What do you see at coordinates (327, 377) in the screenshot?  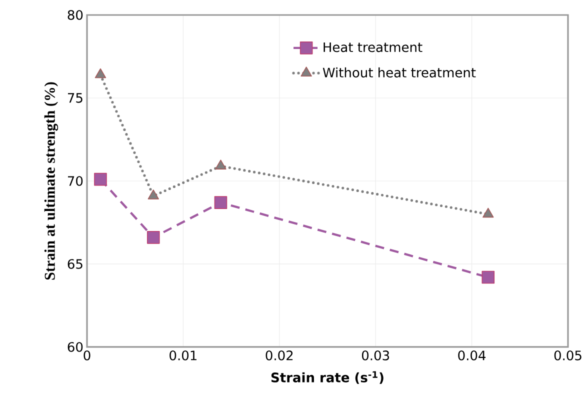 I see `x-axis-title: Strain rate (s$^{-1}$)` at bounding box center [327, 377].